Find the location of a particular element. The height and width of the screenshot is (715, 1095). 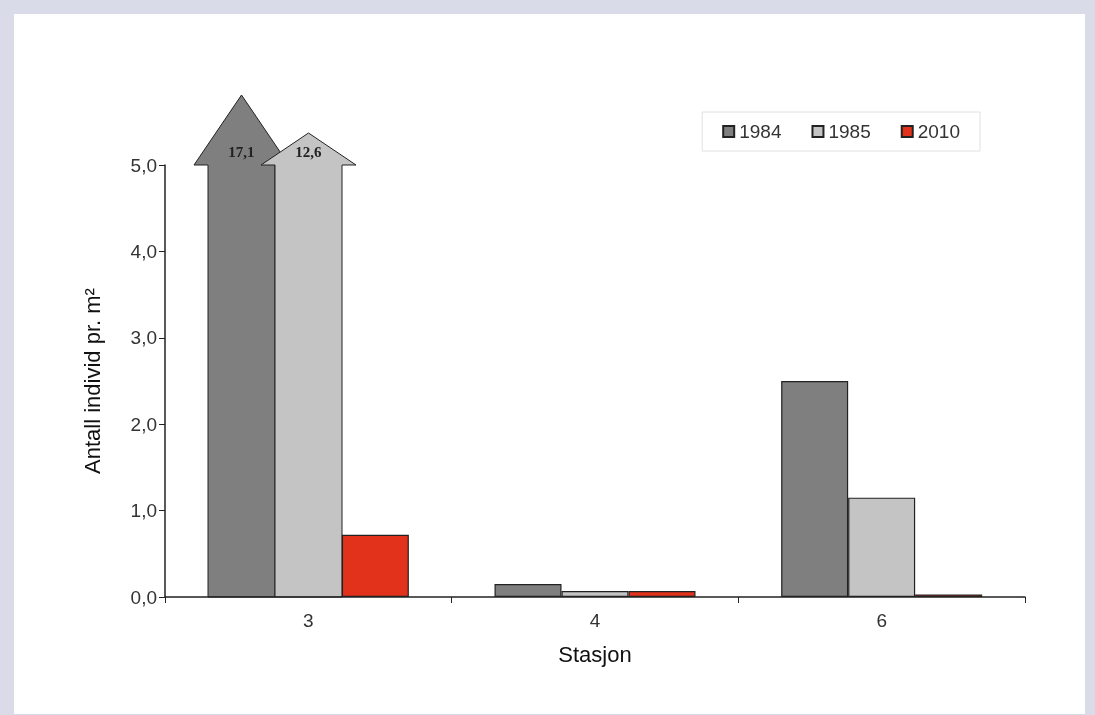

y-tick-label: 2,0 is located at coordinates (143, 424).